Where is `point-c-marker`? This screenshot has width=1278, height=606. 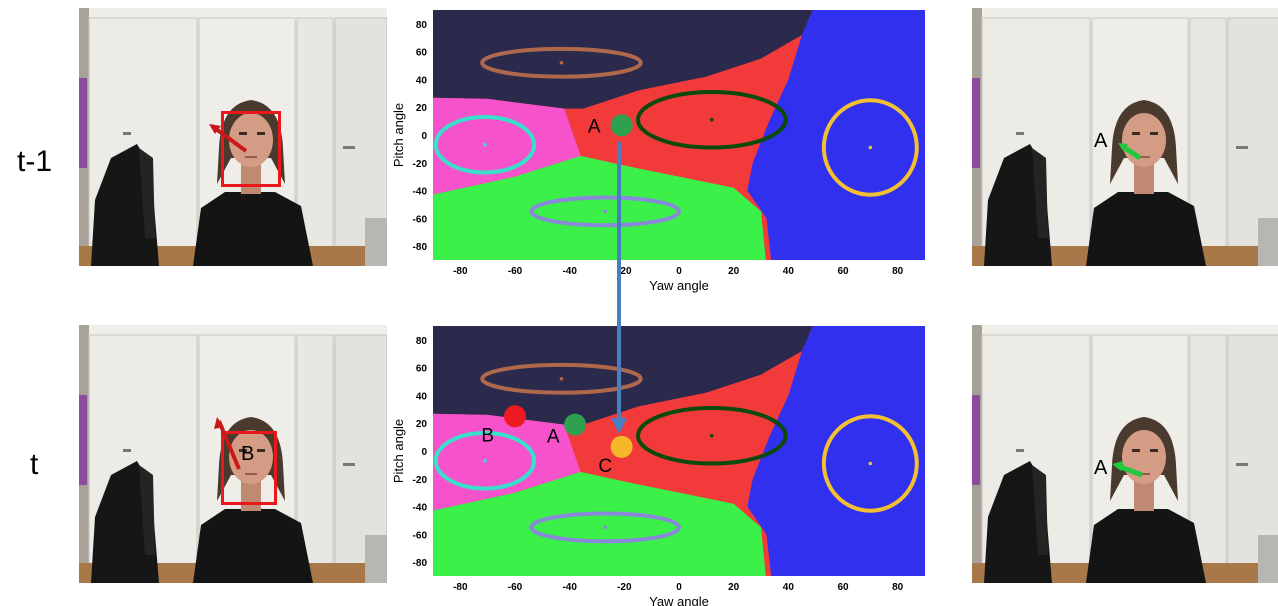 point-c-marker is located at coordinates (621, 446).